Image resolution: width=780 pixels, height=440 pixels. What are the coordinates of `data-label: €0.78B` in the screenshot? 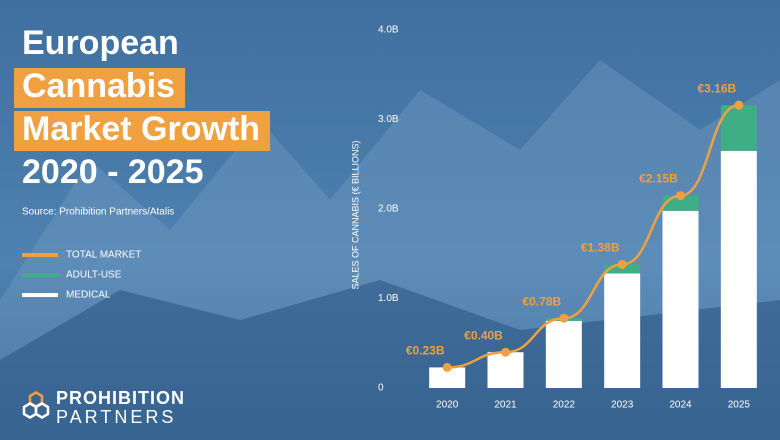 It's located at (541, 301).